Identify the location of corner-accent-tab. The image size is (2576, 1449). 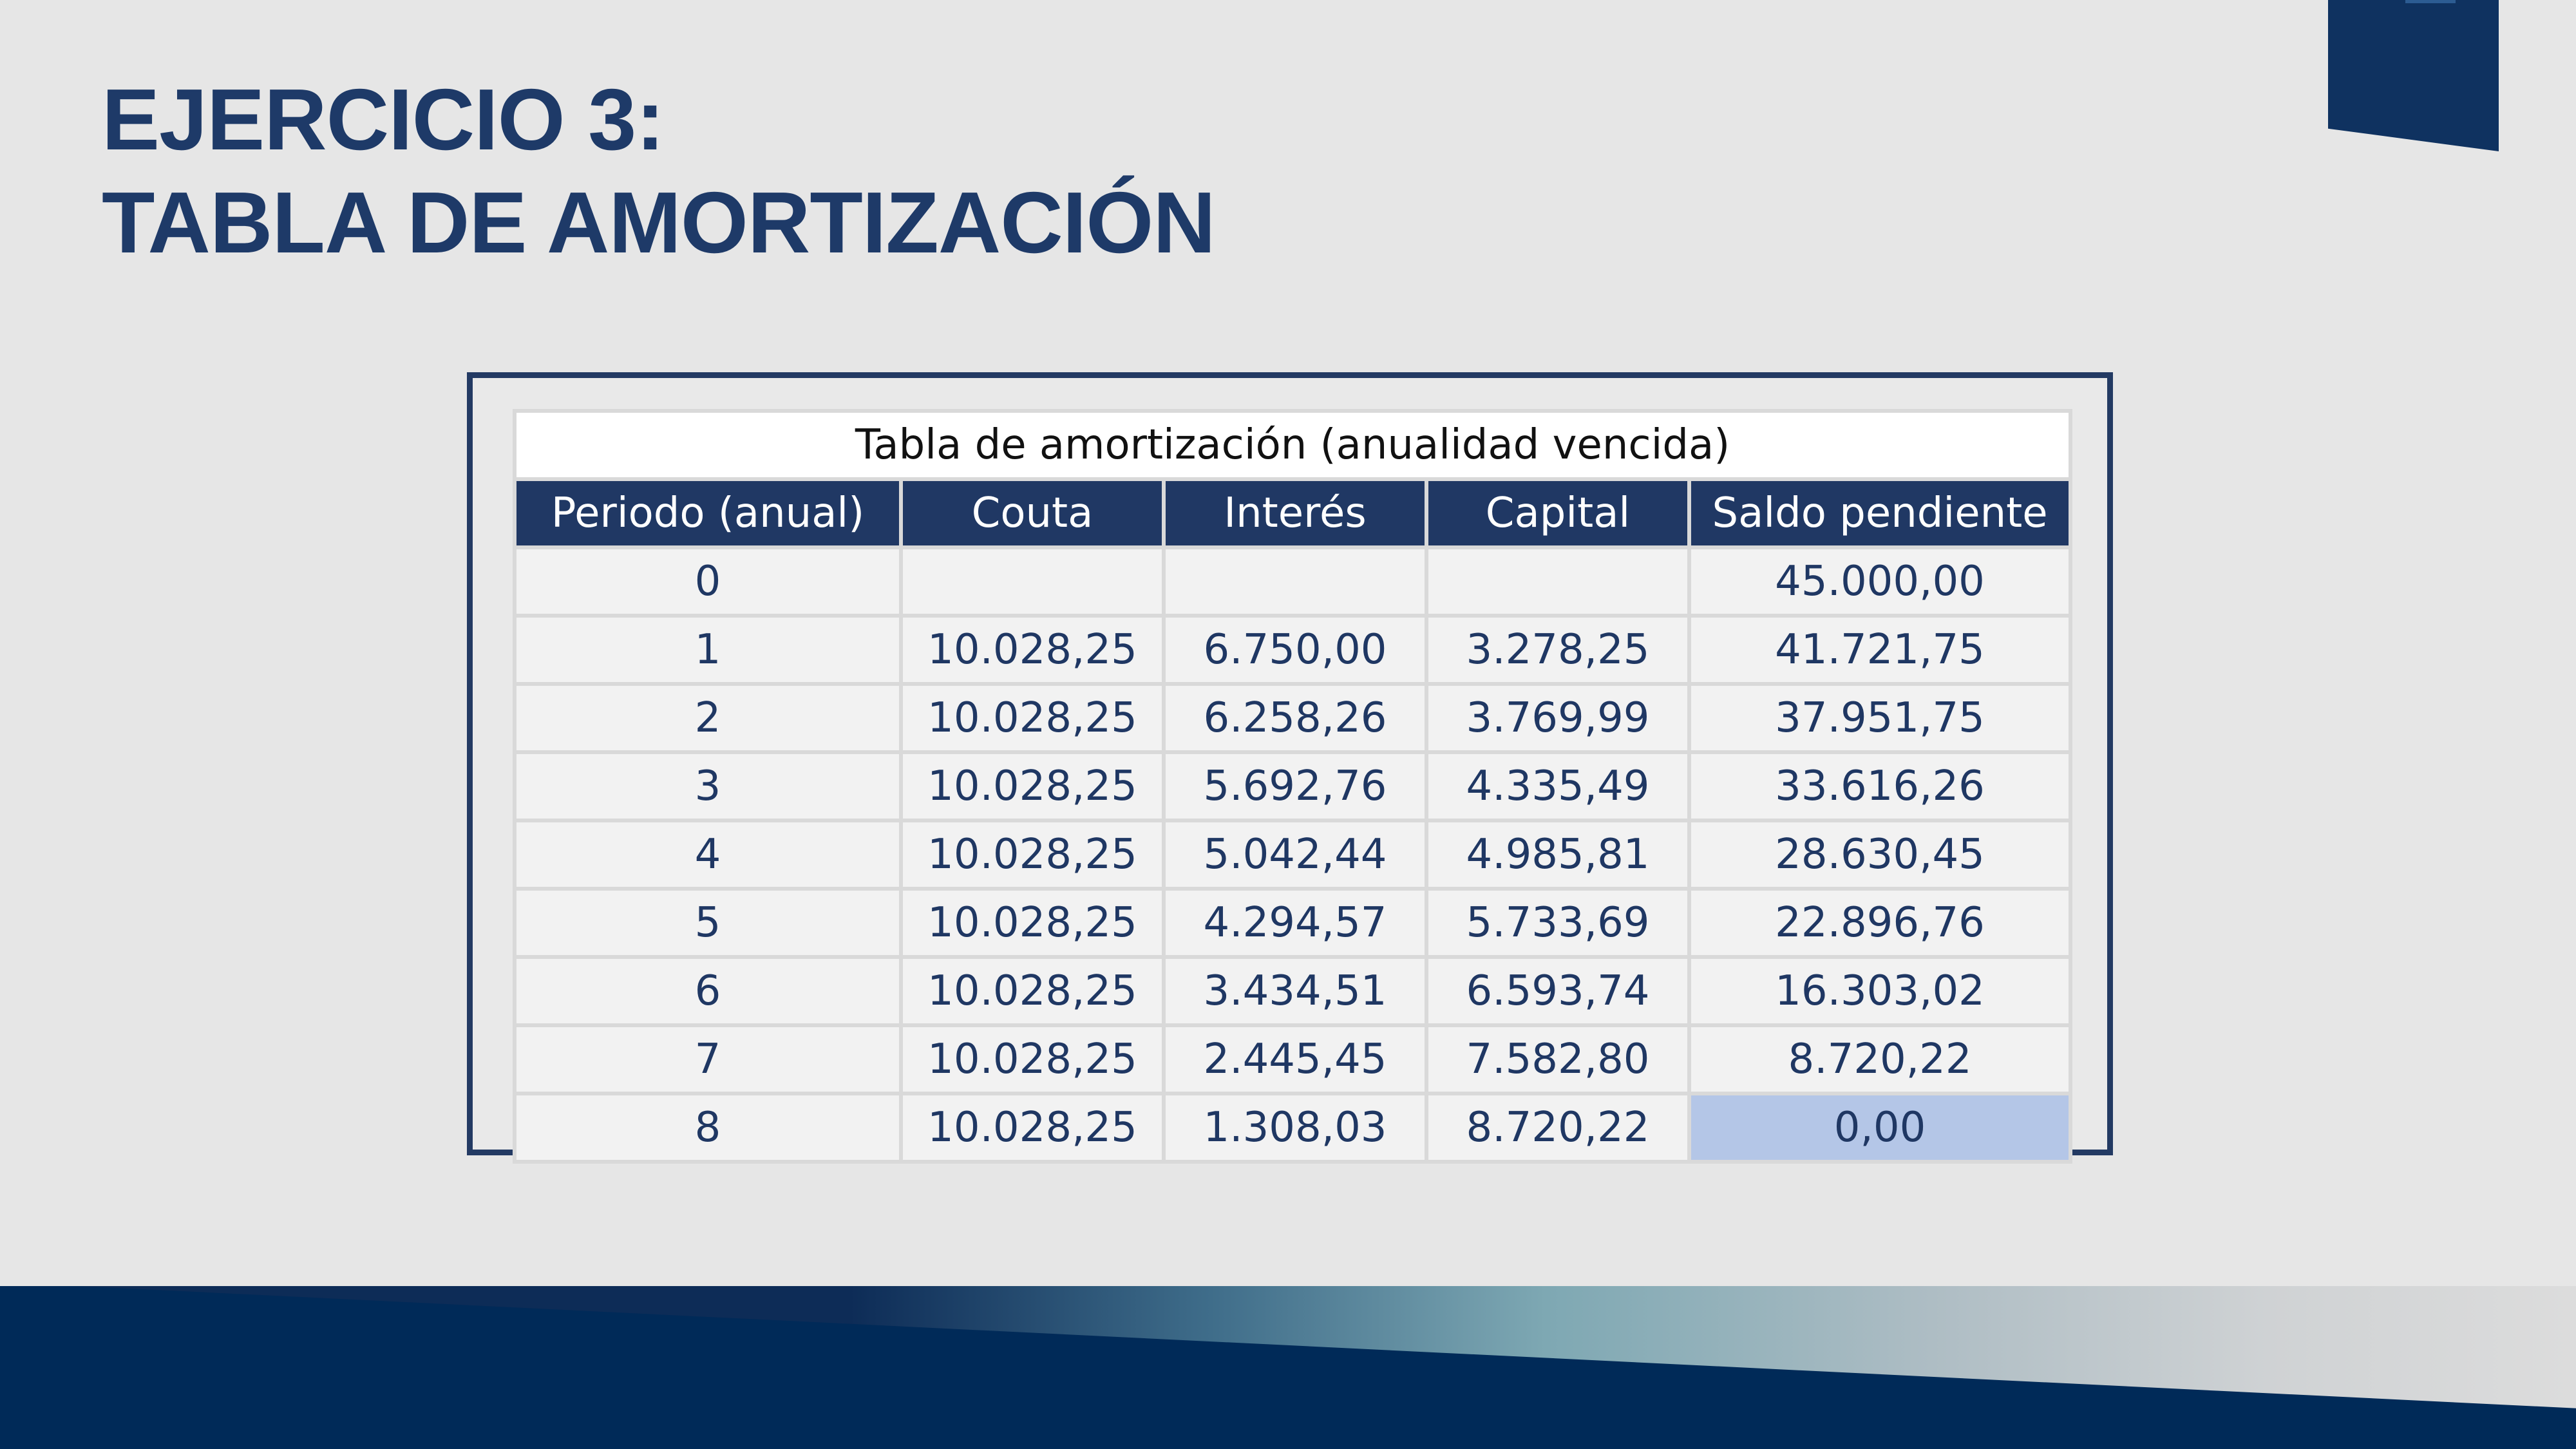
(2413, 75).